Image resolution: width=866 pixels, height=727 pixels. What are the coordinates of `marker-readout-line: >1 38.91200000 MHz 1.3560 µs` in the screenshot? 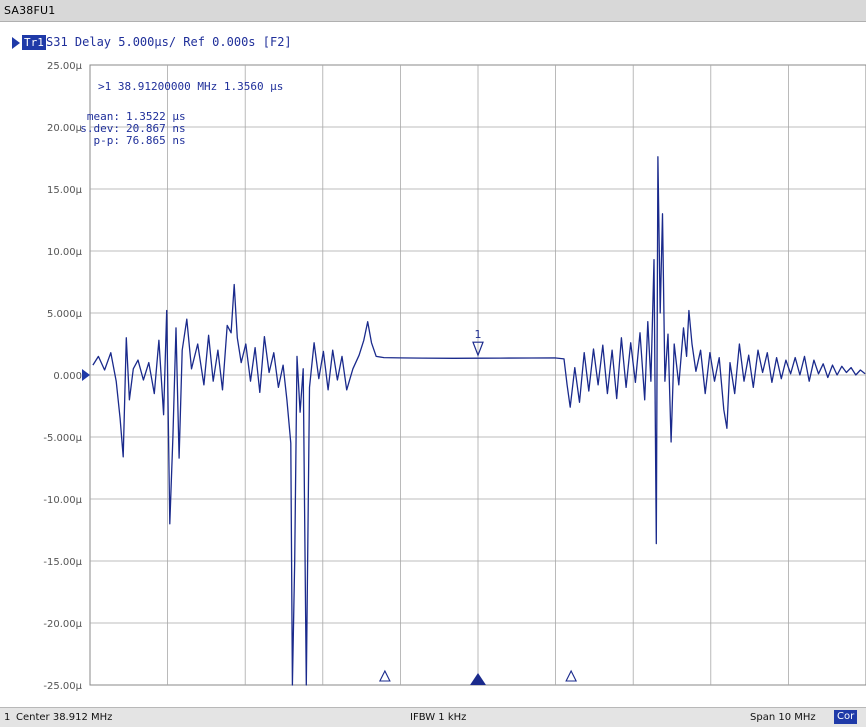 It's located at (190, 86).